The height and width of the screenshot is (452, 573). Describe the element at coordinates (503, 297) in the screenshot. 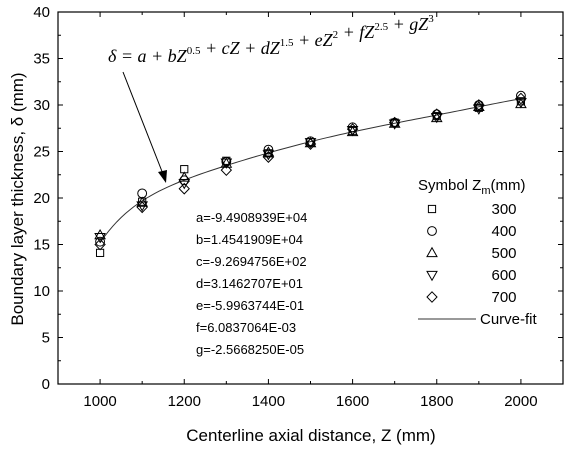

I see `legend-label-700: 700` at that location.